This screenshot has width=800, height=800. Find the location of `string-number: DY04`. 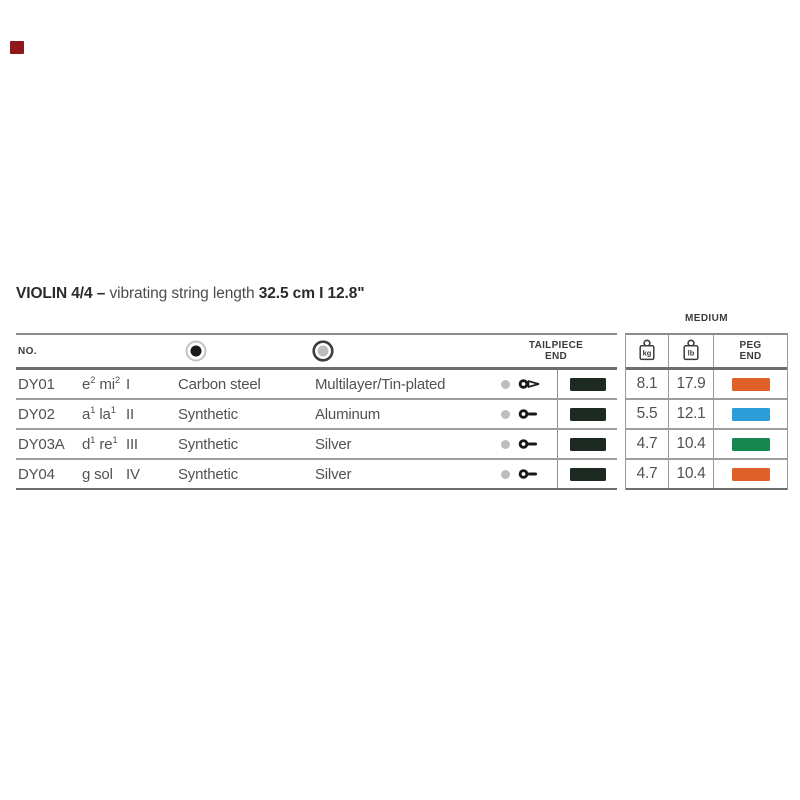

string-number: DY04 is located at coordinates (36, 474).